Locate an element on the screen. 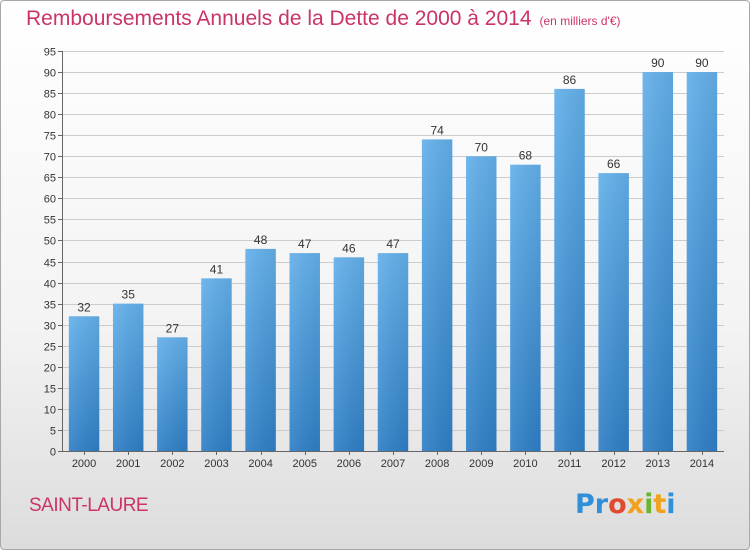 The width and height of the screenshot is (750, 550). value-label-2004: 48 is located at coordinates (261, 240).